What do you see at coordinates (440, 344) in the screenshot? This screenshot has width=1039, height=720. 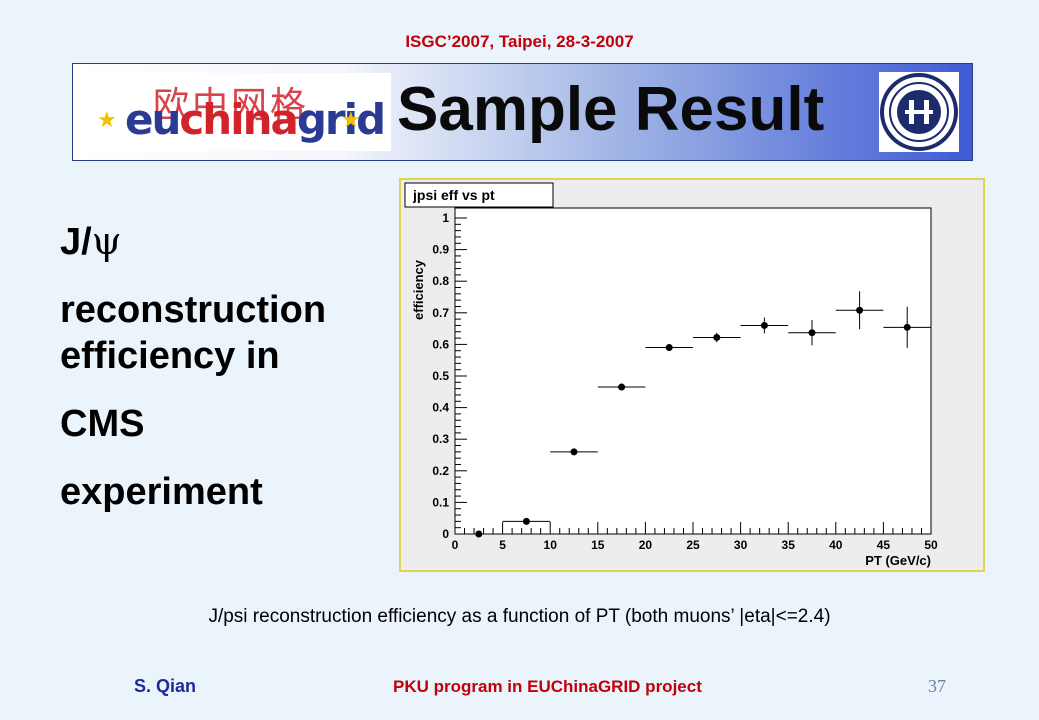 I see `y-tick-label: 0.6` at bounding box center [440, 344].